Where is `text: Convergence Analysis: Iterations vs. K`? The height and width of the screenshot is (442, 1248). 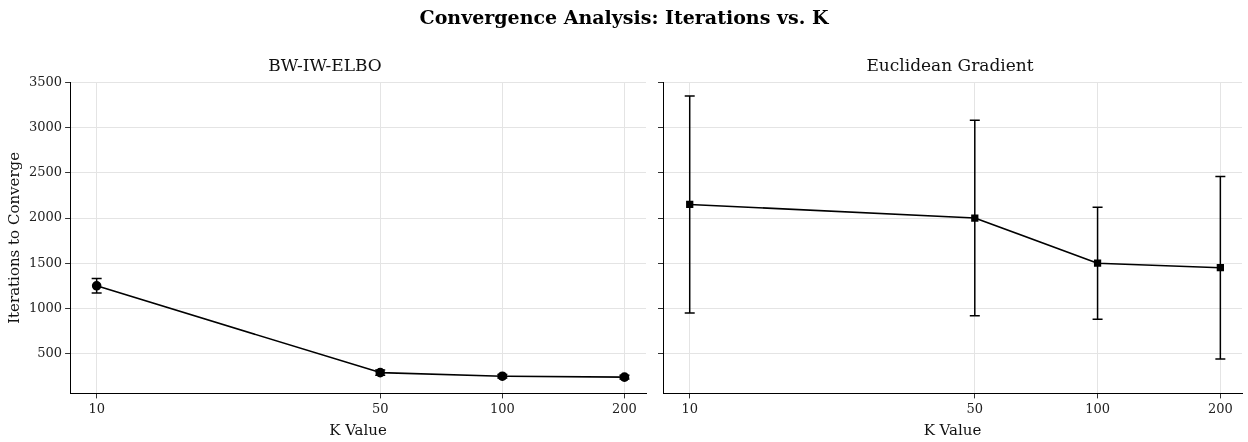 text: Convergence Analysis: Iterations vs. K is located at coordinates (624, 17).